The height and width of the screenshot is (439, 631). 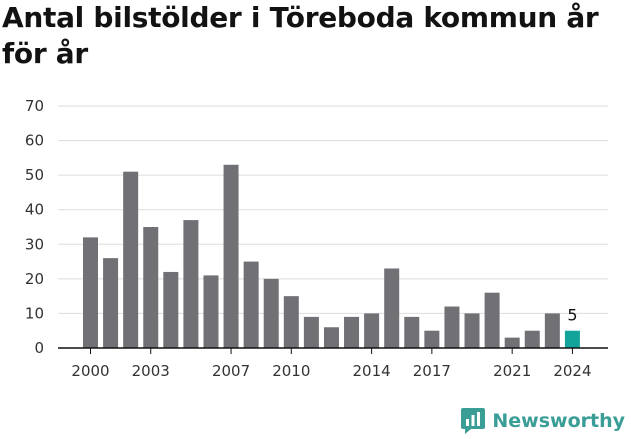 What do you see at coordinates (473, 421) in the screenshot?
I see `newsworthy-chart-bubble-icon` at bounding box center [473, 421].